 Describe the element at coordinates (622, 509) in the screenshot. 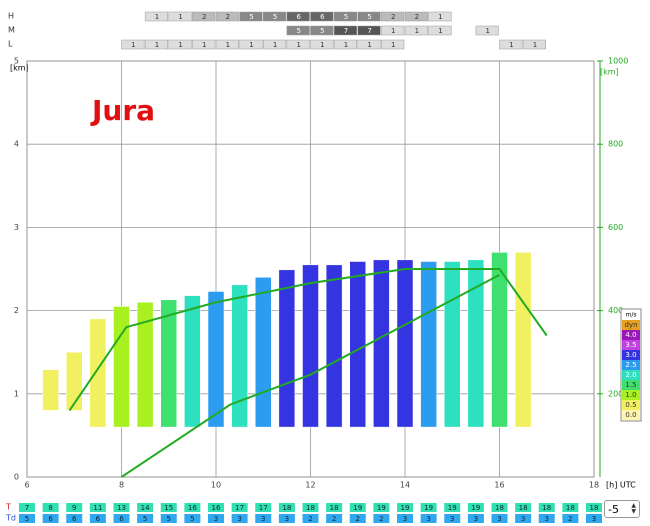

I see `offset-spinner: -5 ▲ ▼` at that location.